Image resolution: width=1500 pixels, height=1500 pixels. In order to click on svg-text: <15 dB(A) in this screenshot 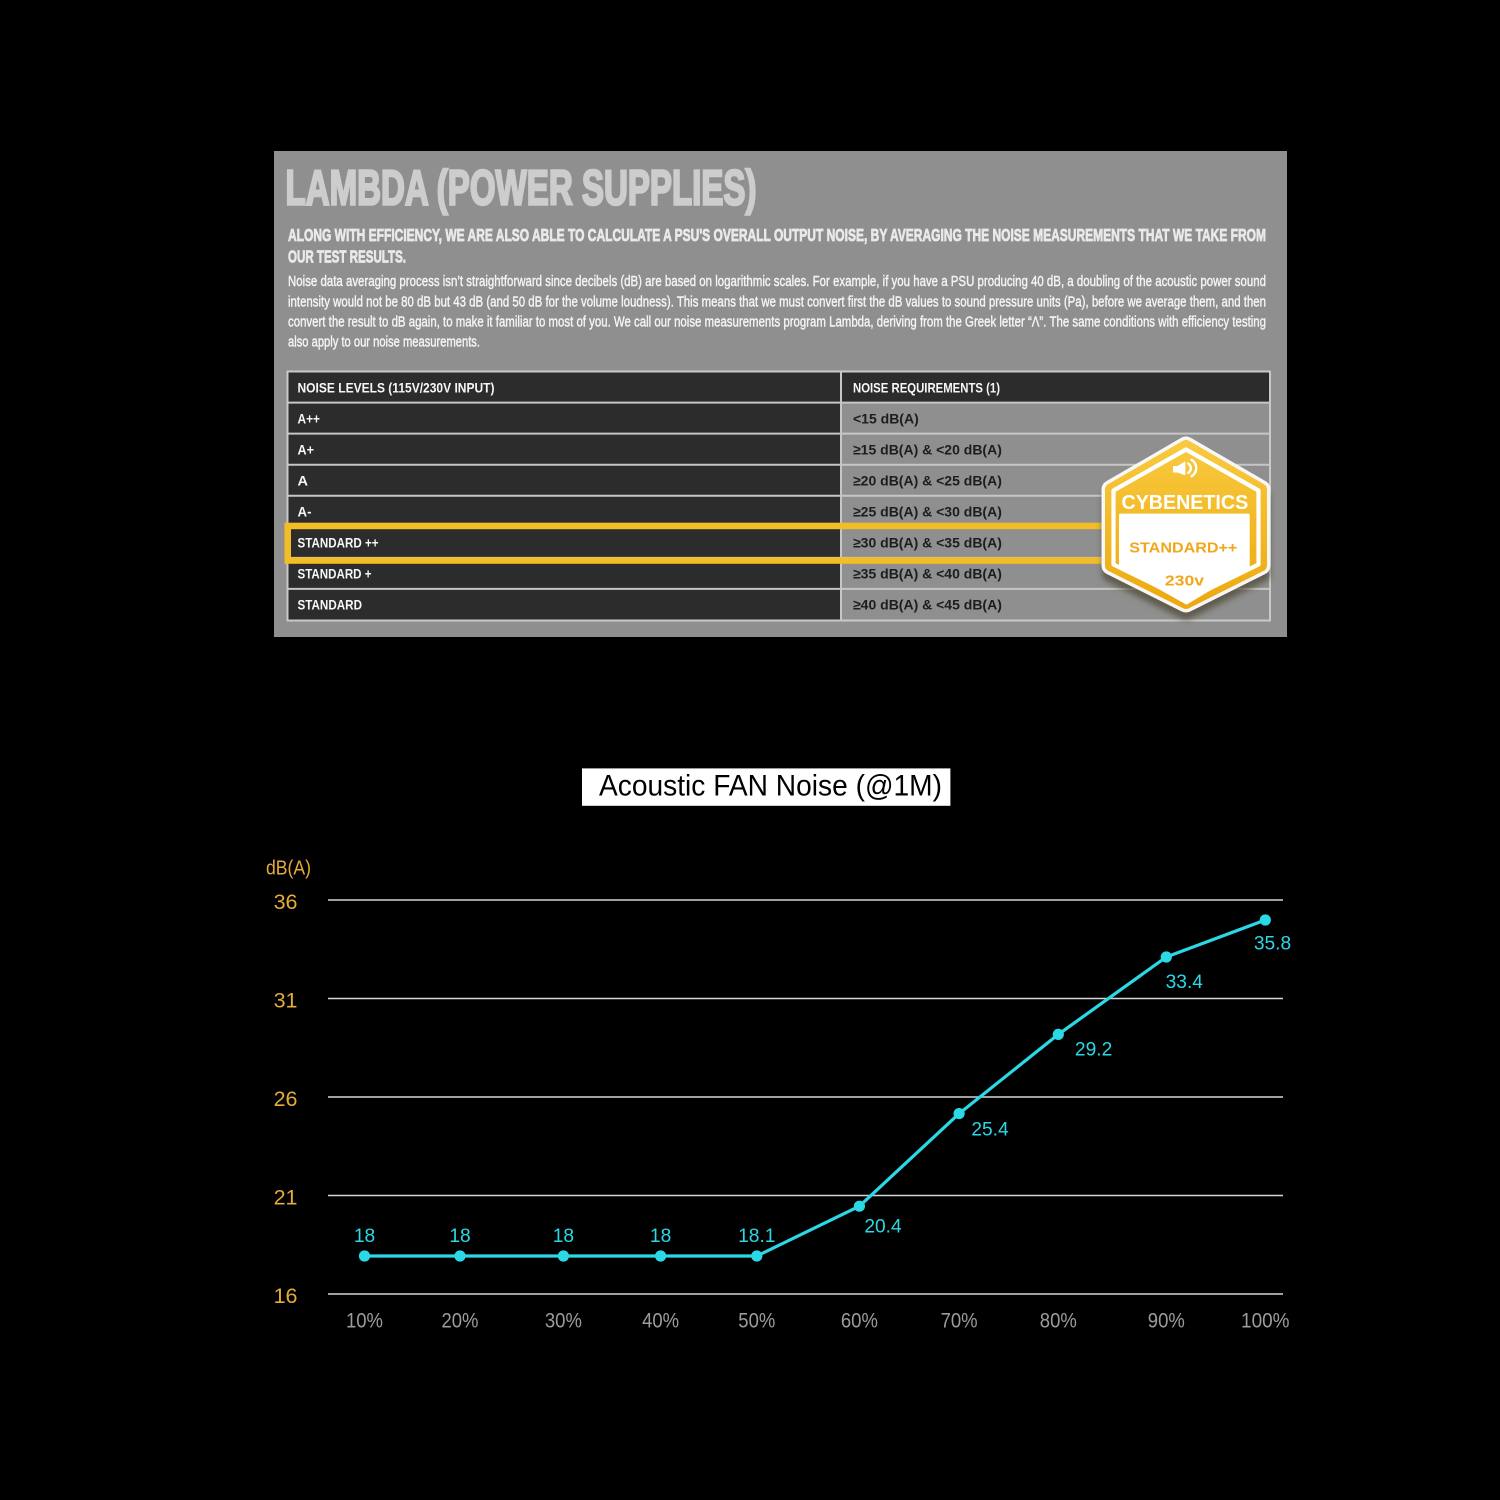, I will do `click(886, 419)`.